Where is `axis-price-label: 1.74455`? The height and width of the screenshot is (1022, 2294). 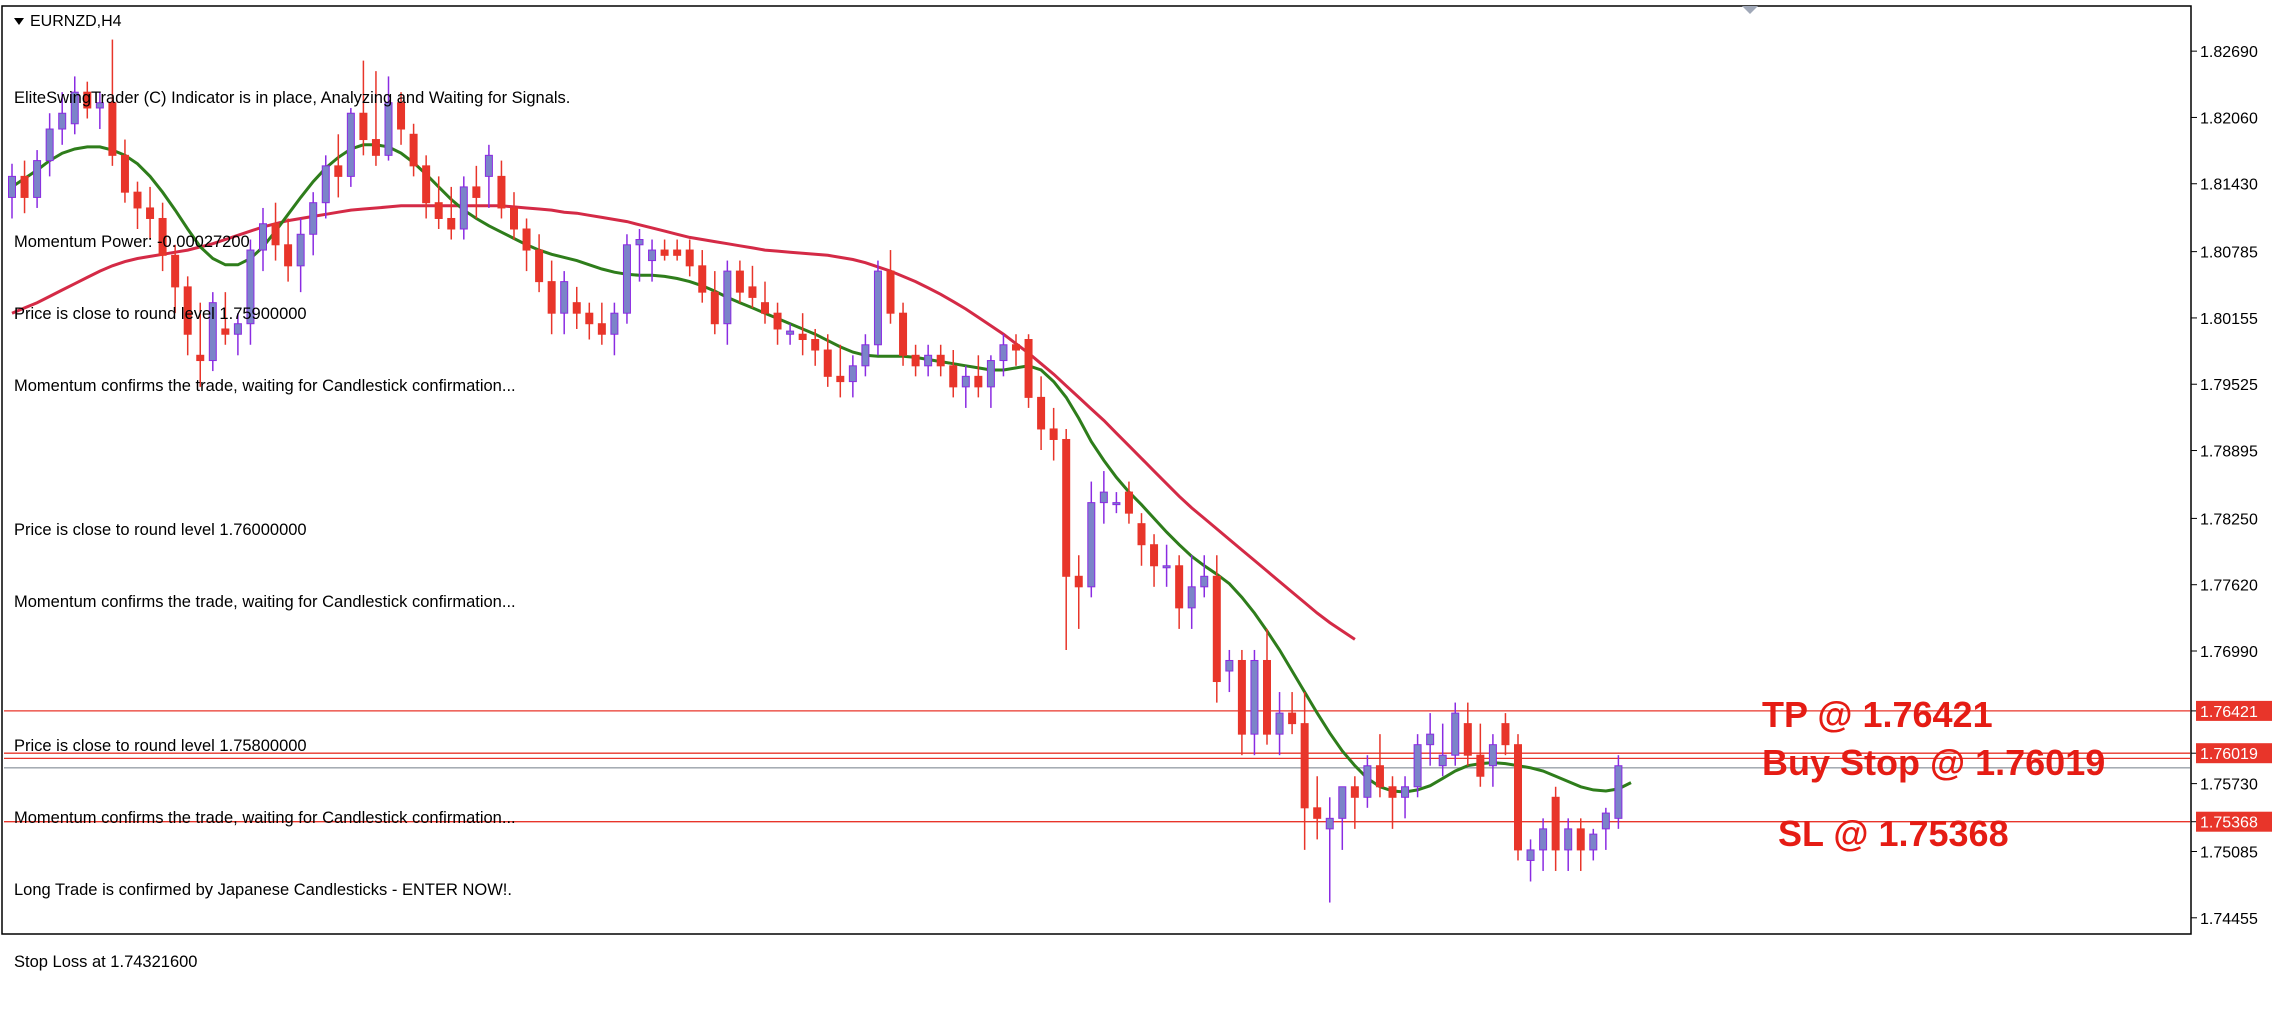
axis-price-label: 1.74455 is located at coordinates (2229, 919).